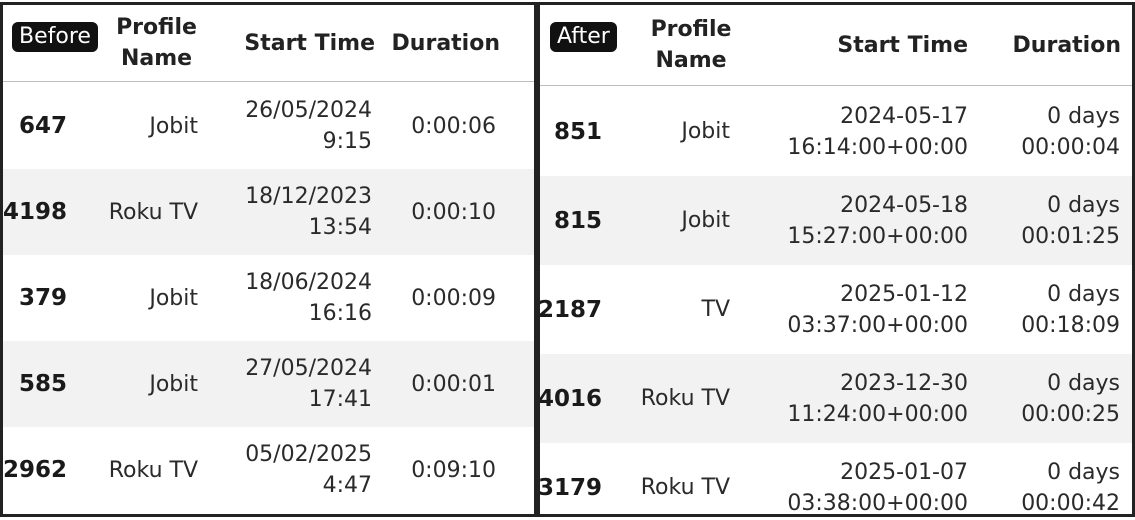 This screenshot has width=1135, height=520. Describe the element at coordinates (453, 384) in the screenshot. I see `duration-cell: 0:00:01` at that location.